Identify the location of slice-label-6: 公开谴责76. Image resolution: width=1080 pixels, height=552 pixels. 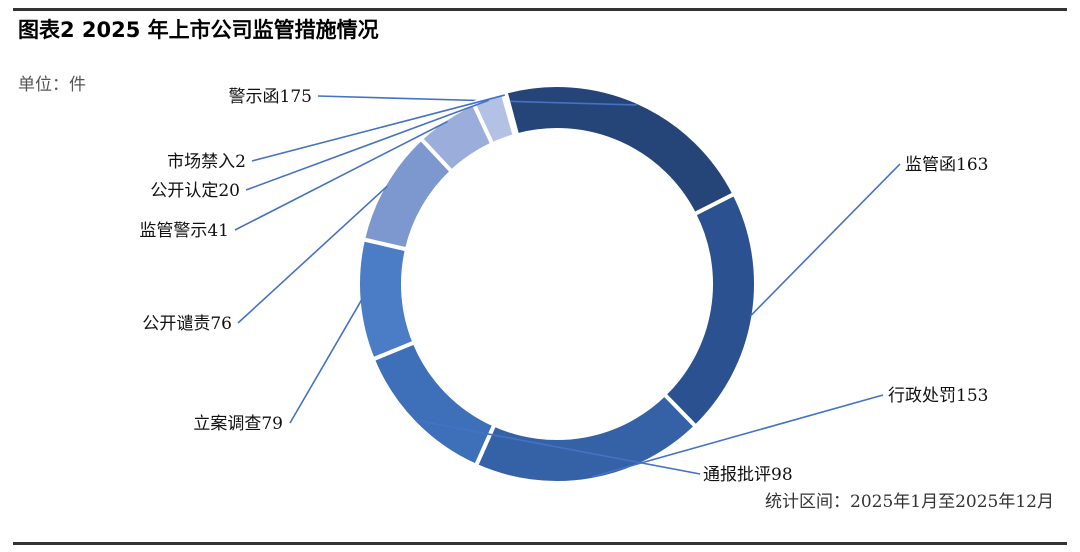
(187, 324).